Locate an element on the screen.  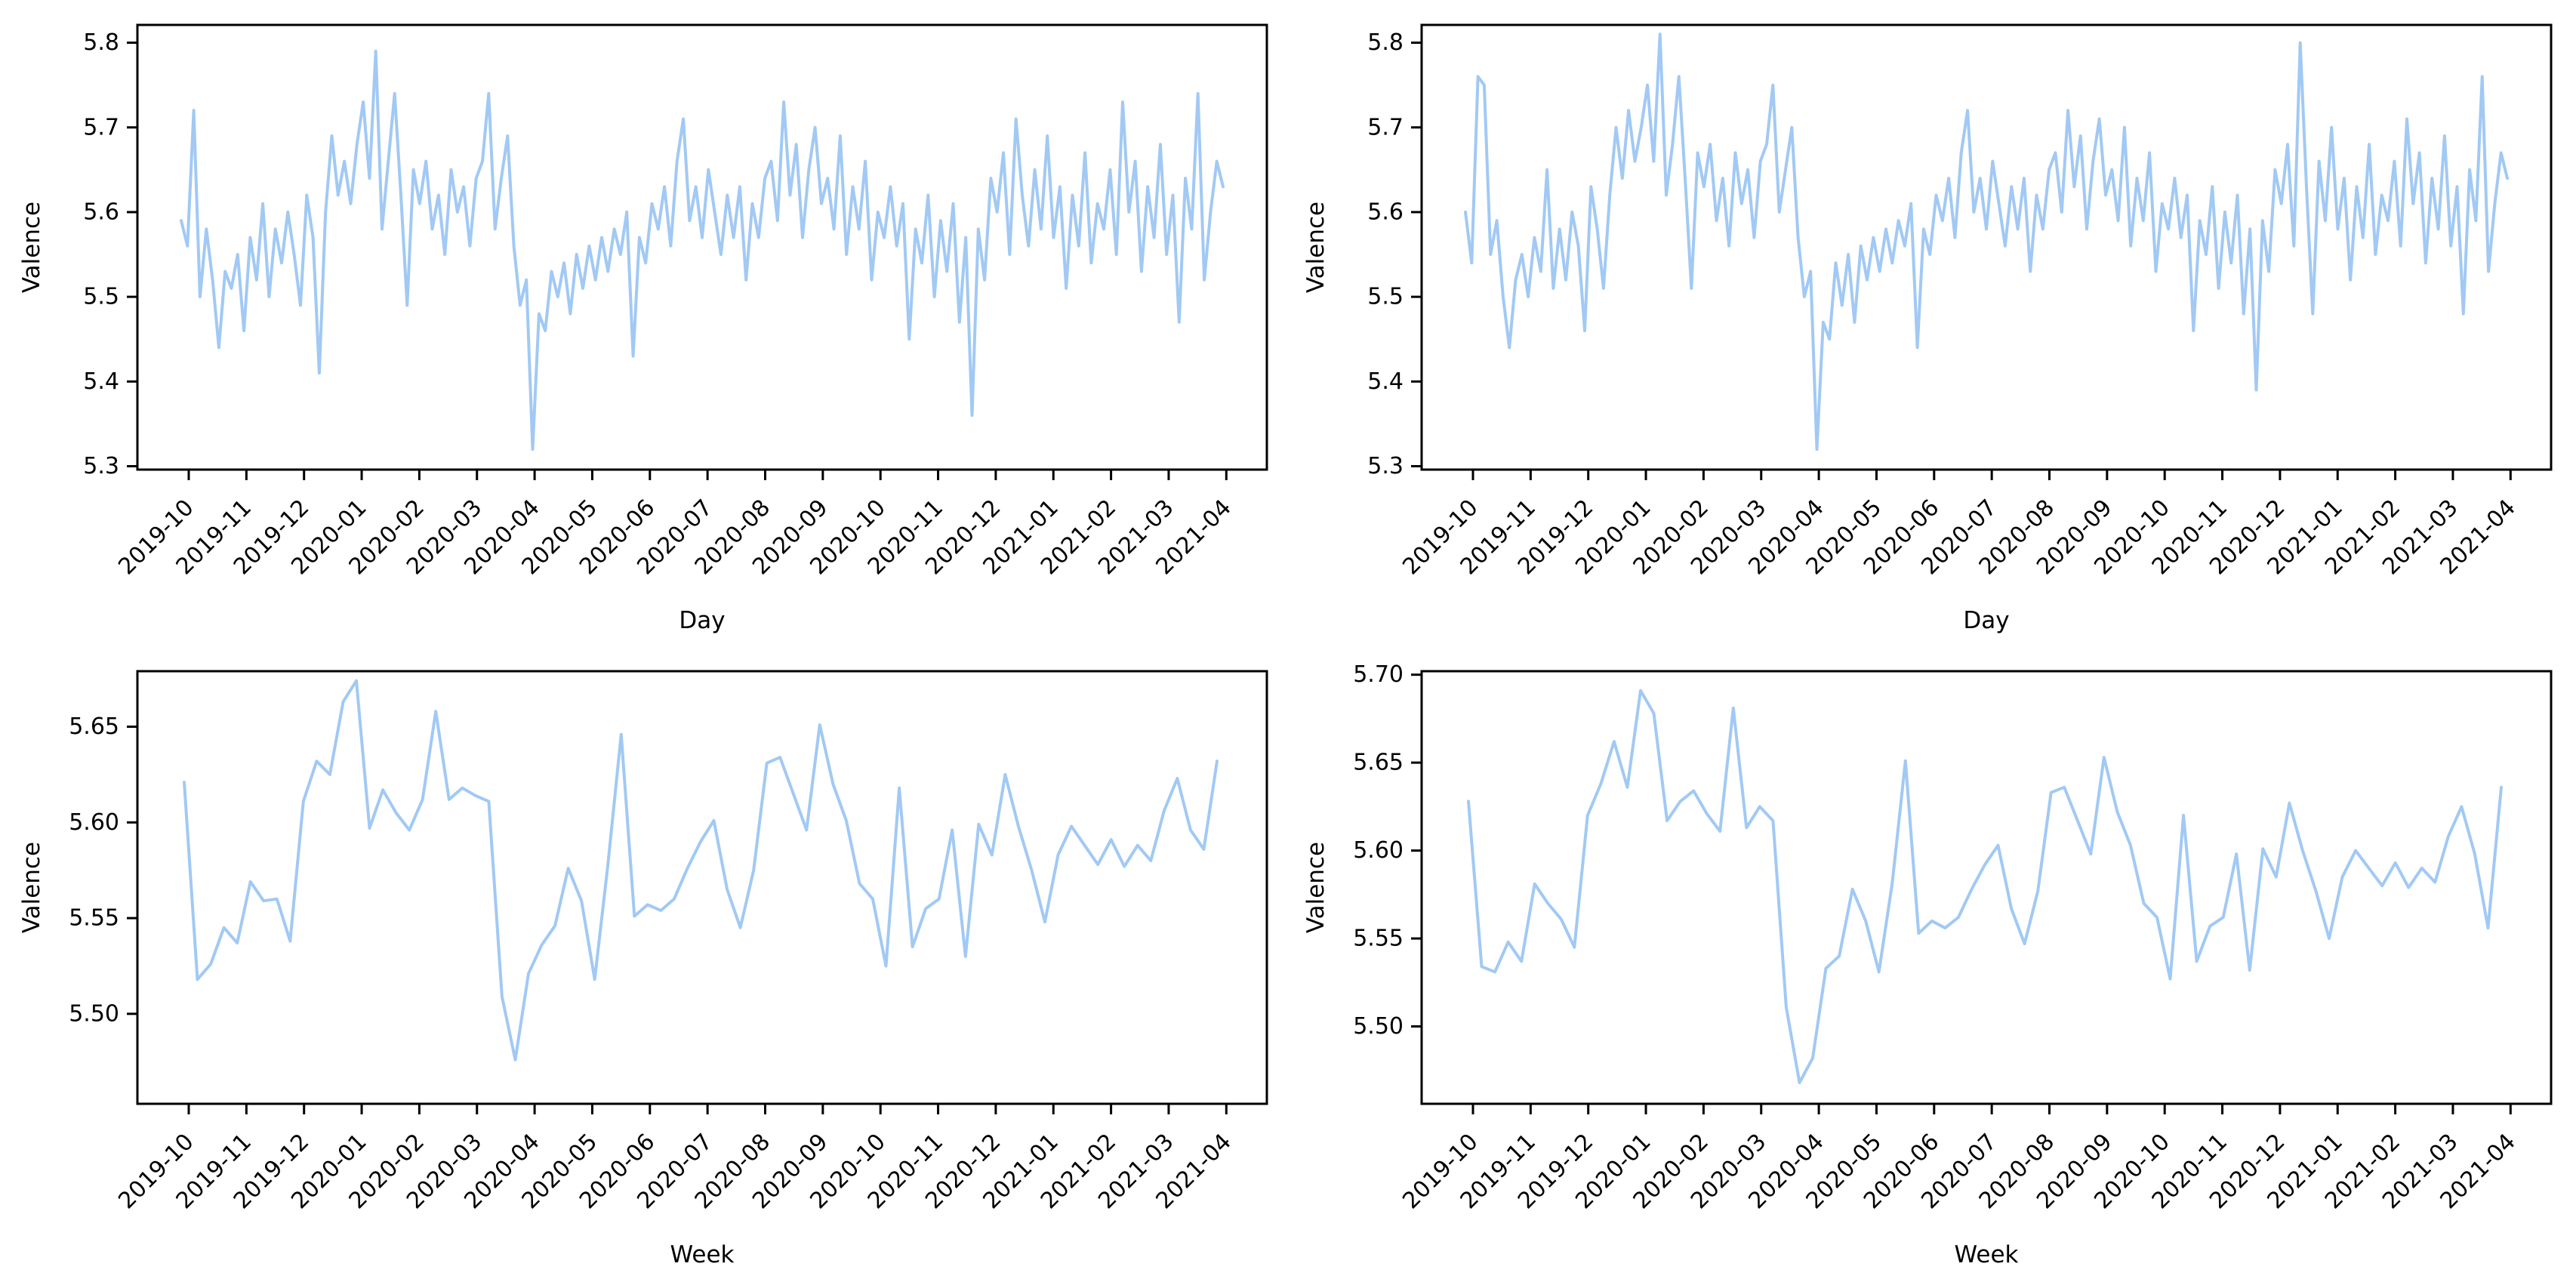
y-axis: 5.70 5.65 5.60 5.55 5.50 is located at coordinates (1387, 851).